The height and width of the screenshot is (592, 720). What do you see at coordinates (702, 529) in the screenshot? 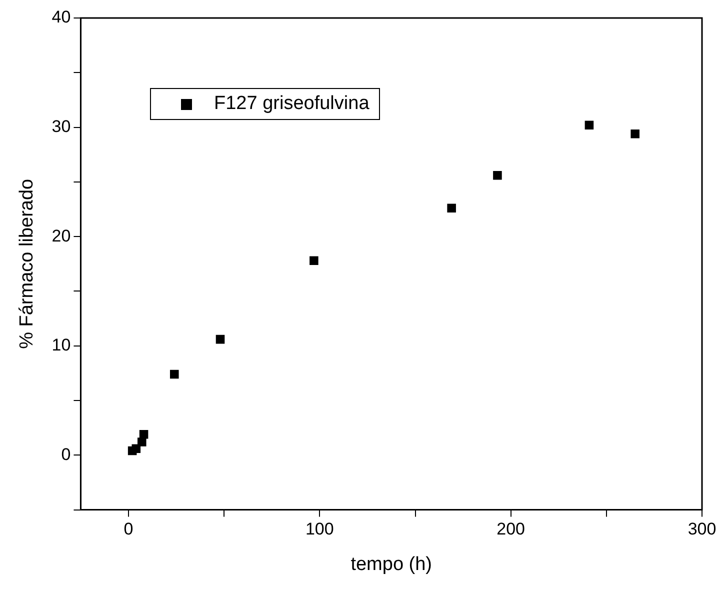
I see `x-tick-label: 300` at bounding box center [702, 529].